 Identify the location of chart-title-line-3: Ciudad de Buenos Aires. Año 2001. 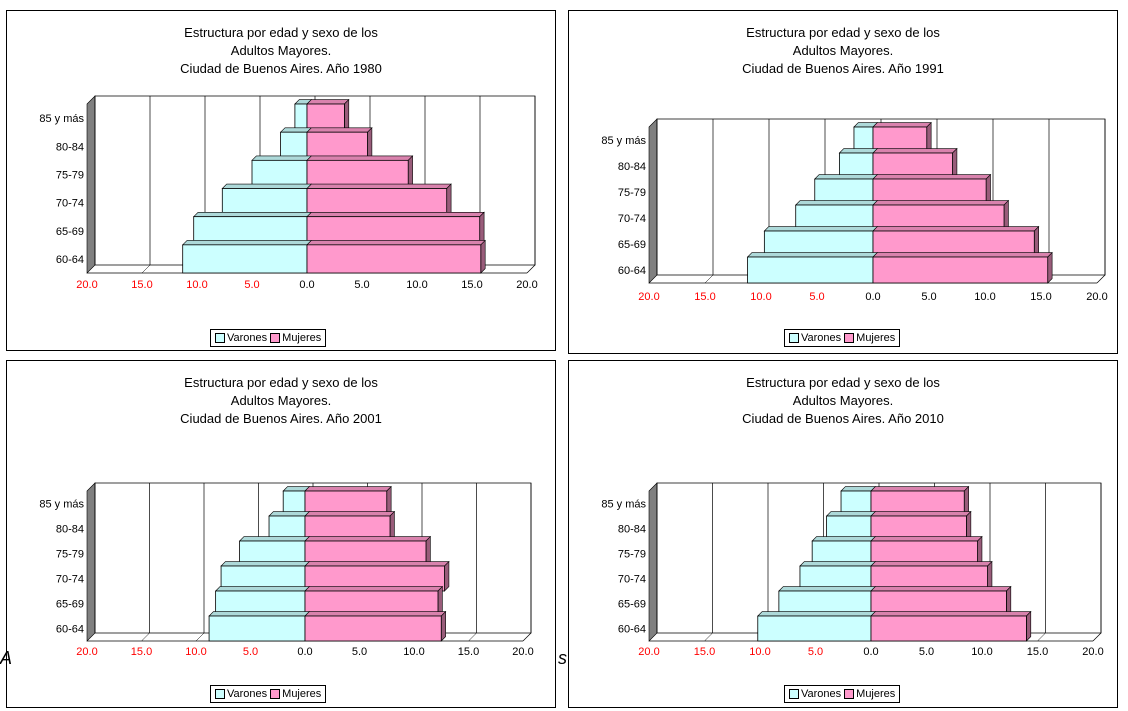
(281, 418).